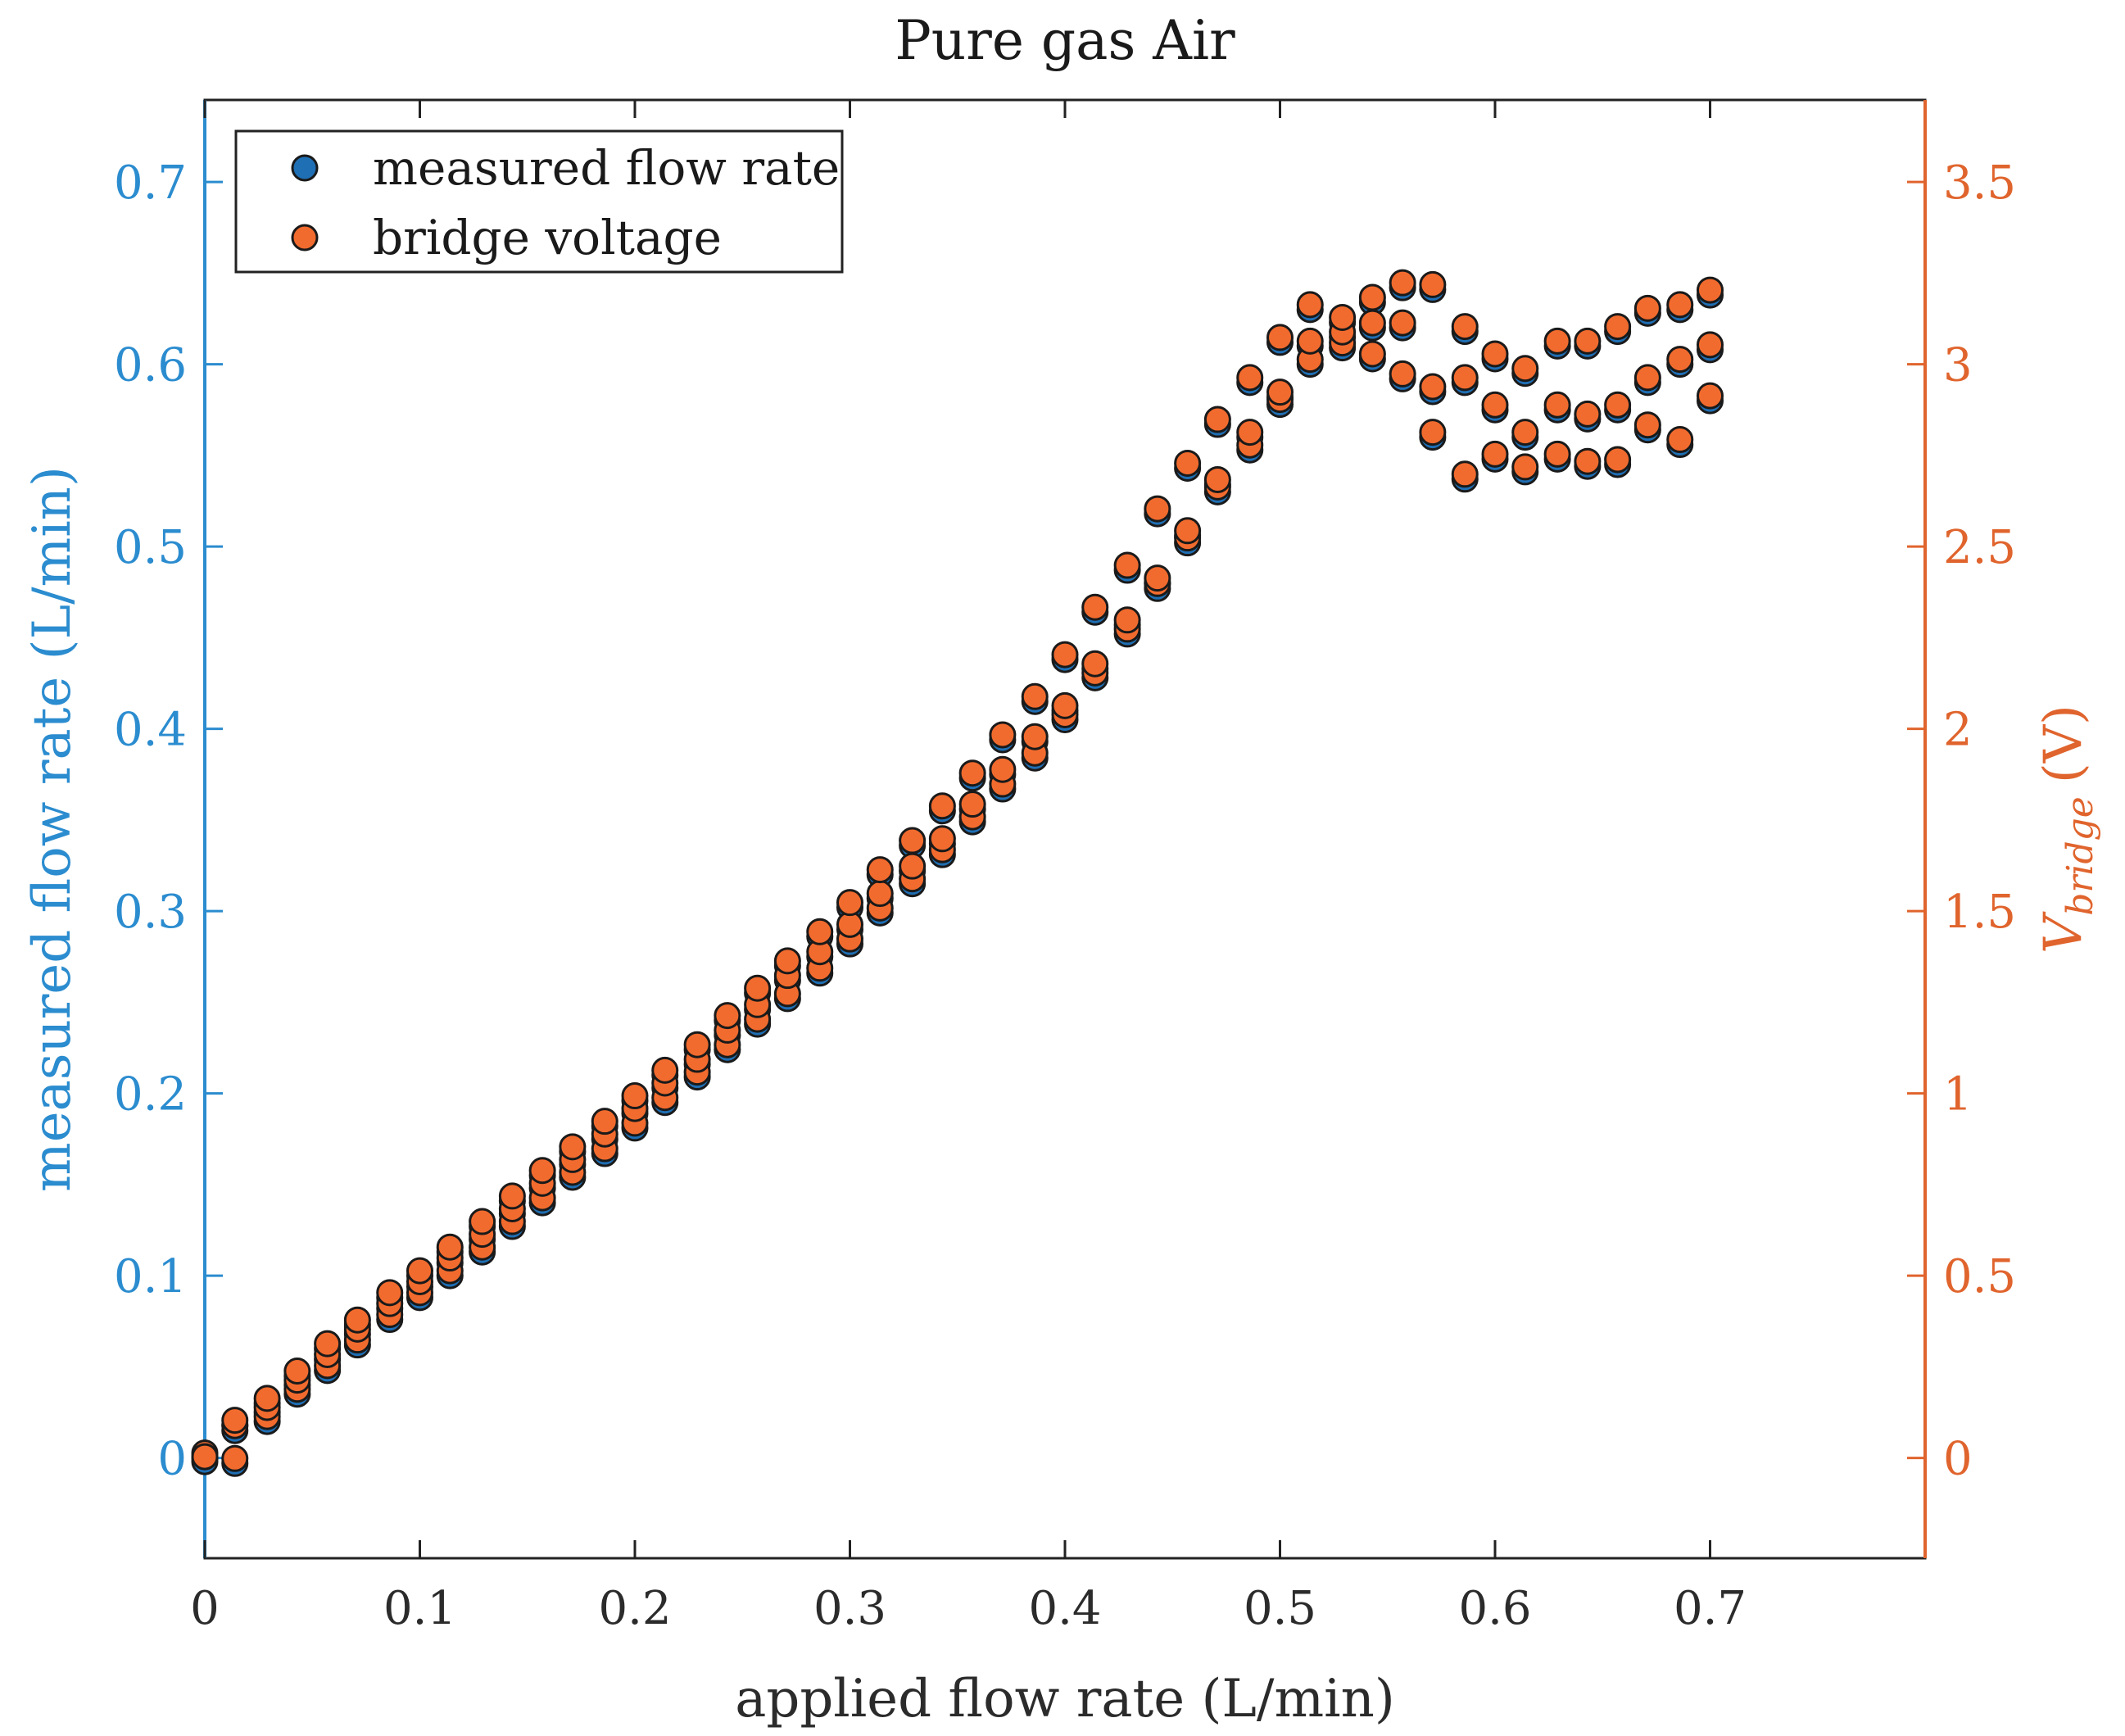  I want to click on legend-marker-measured-flow-rate, so click(305, 168).